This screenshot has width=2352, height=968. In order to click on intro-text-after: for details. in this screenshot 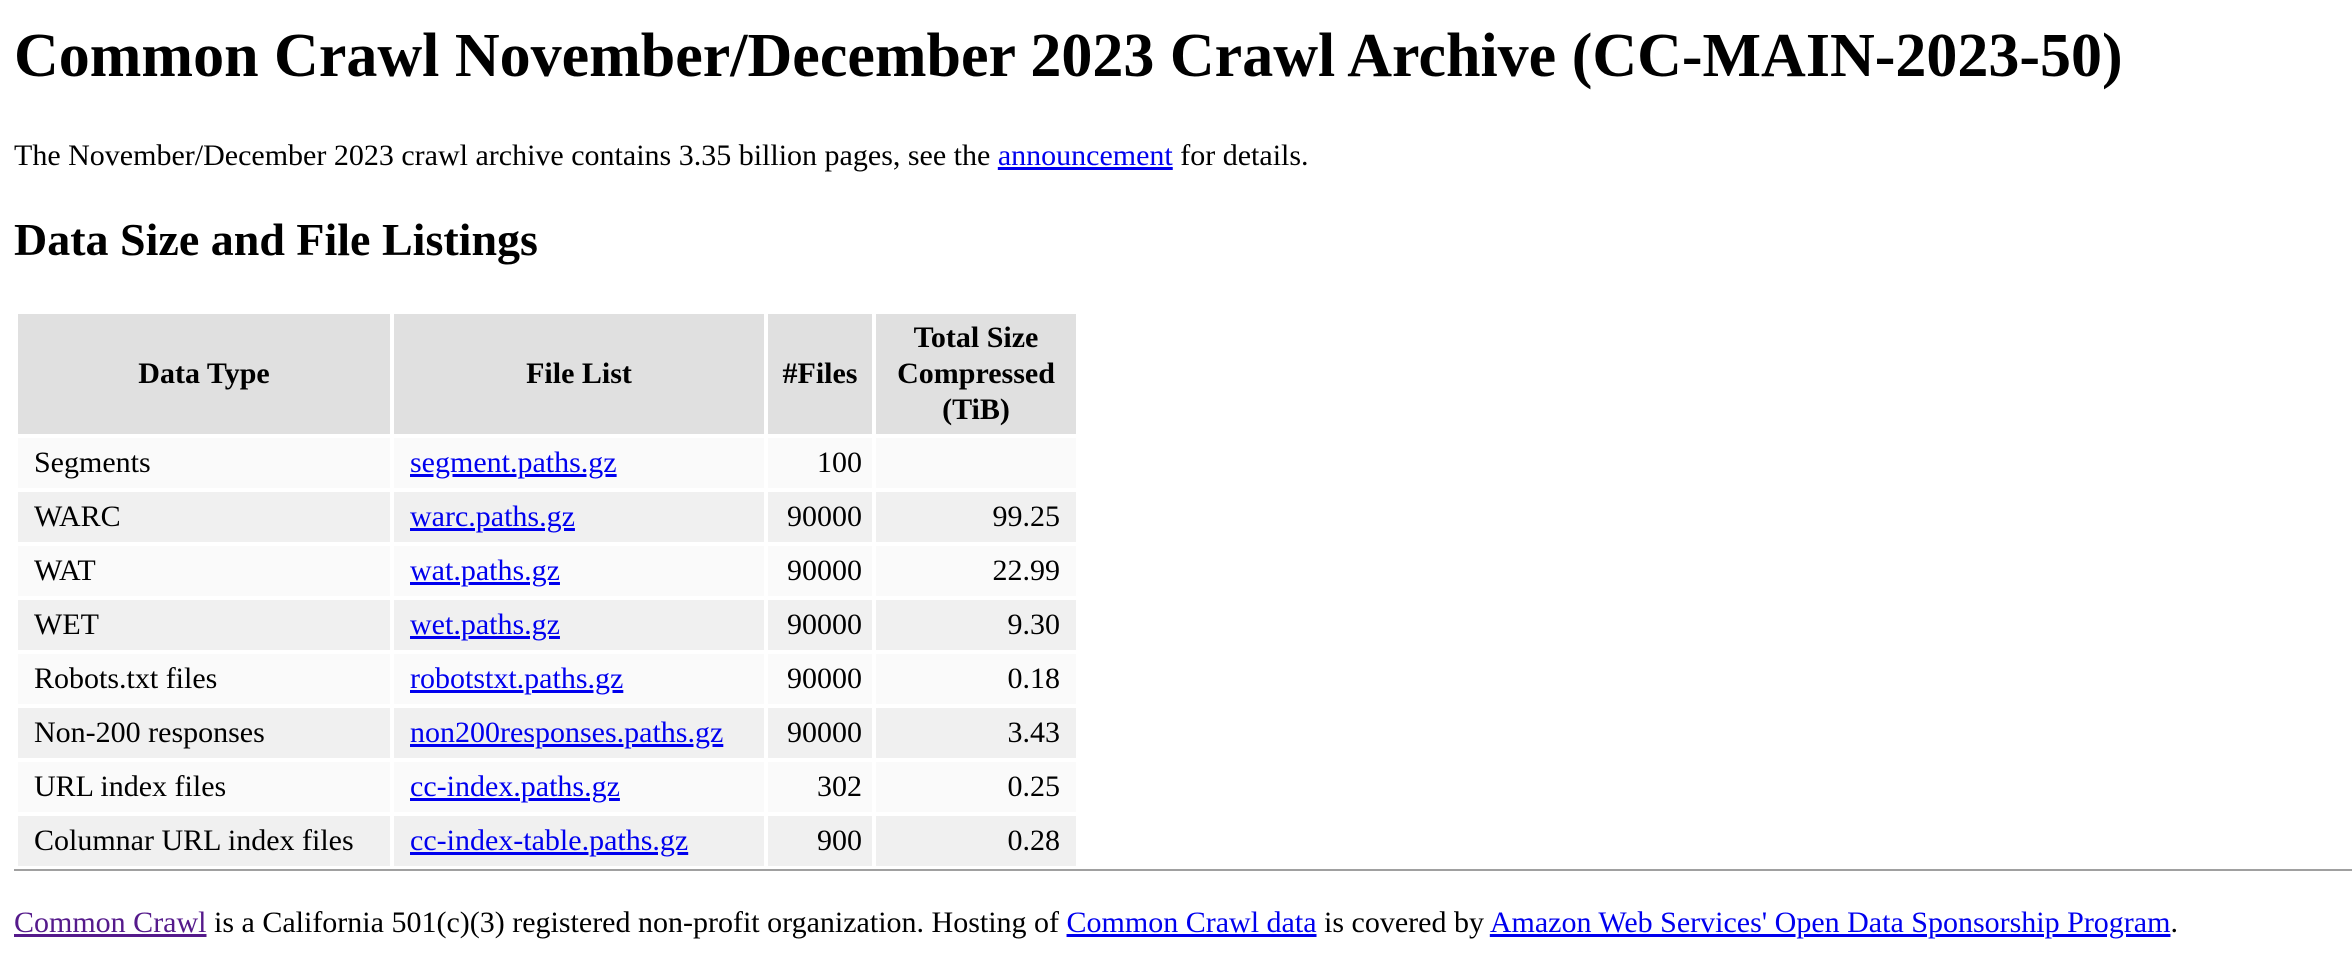, I will do `click(1240, 155)`.